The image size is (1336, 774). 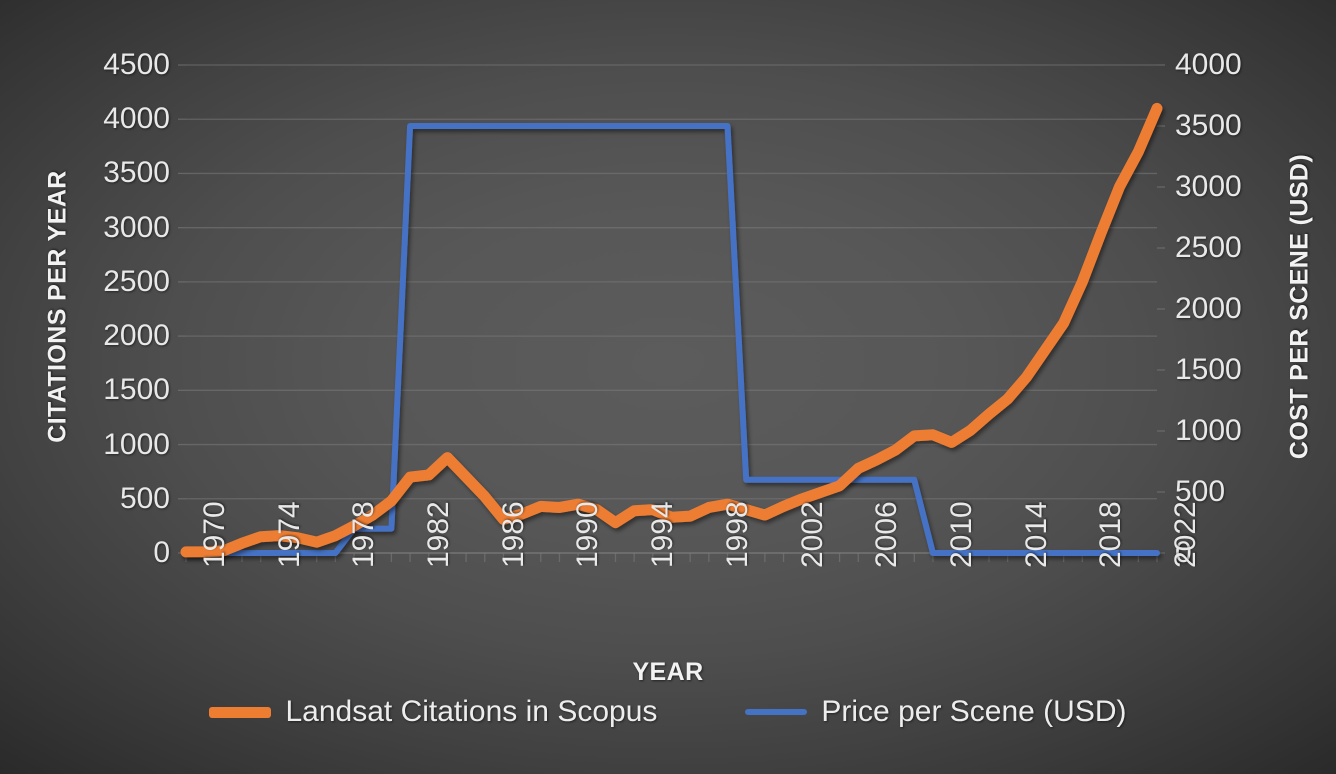 I want to click on y-tick-label-left: 4000, so click(x=136, y=119).